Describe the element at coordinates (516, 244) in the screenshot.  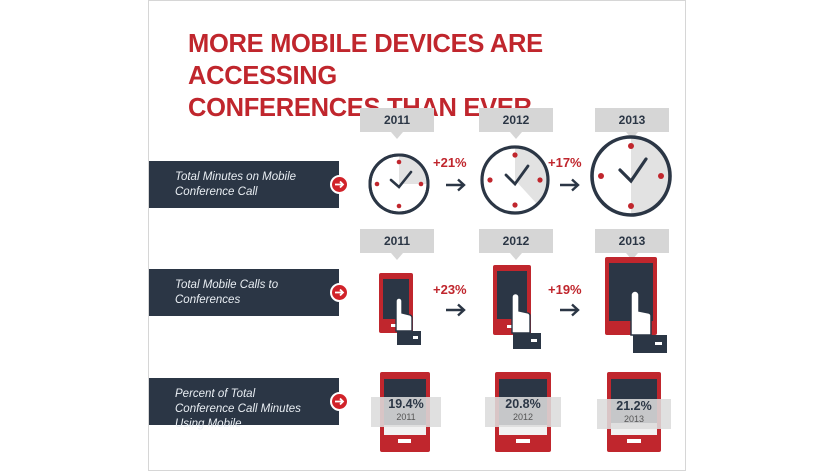
I see `year-tag-row2-2012: 2012` at that location.